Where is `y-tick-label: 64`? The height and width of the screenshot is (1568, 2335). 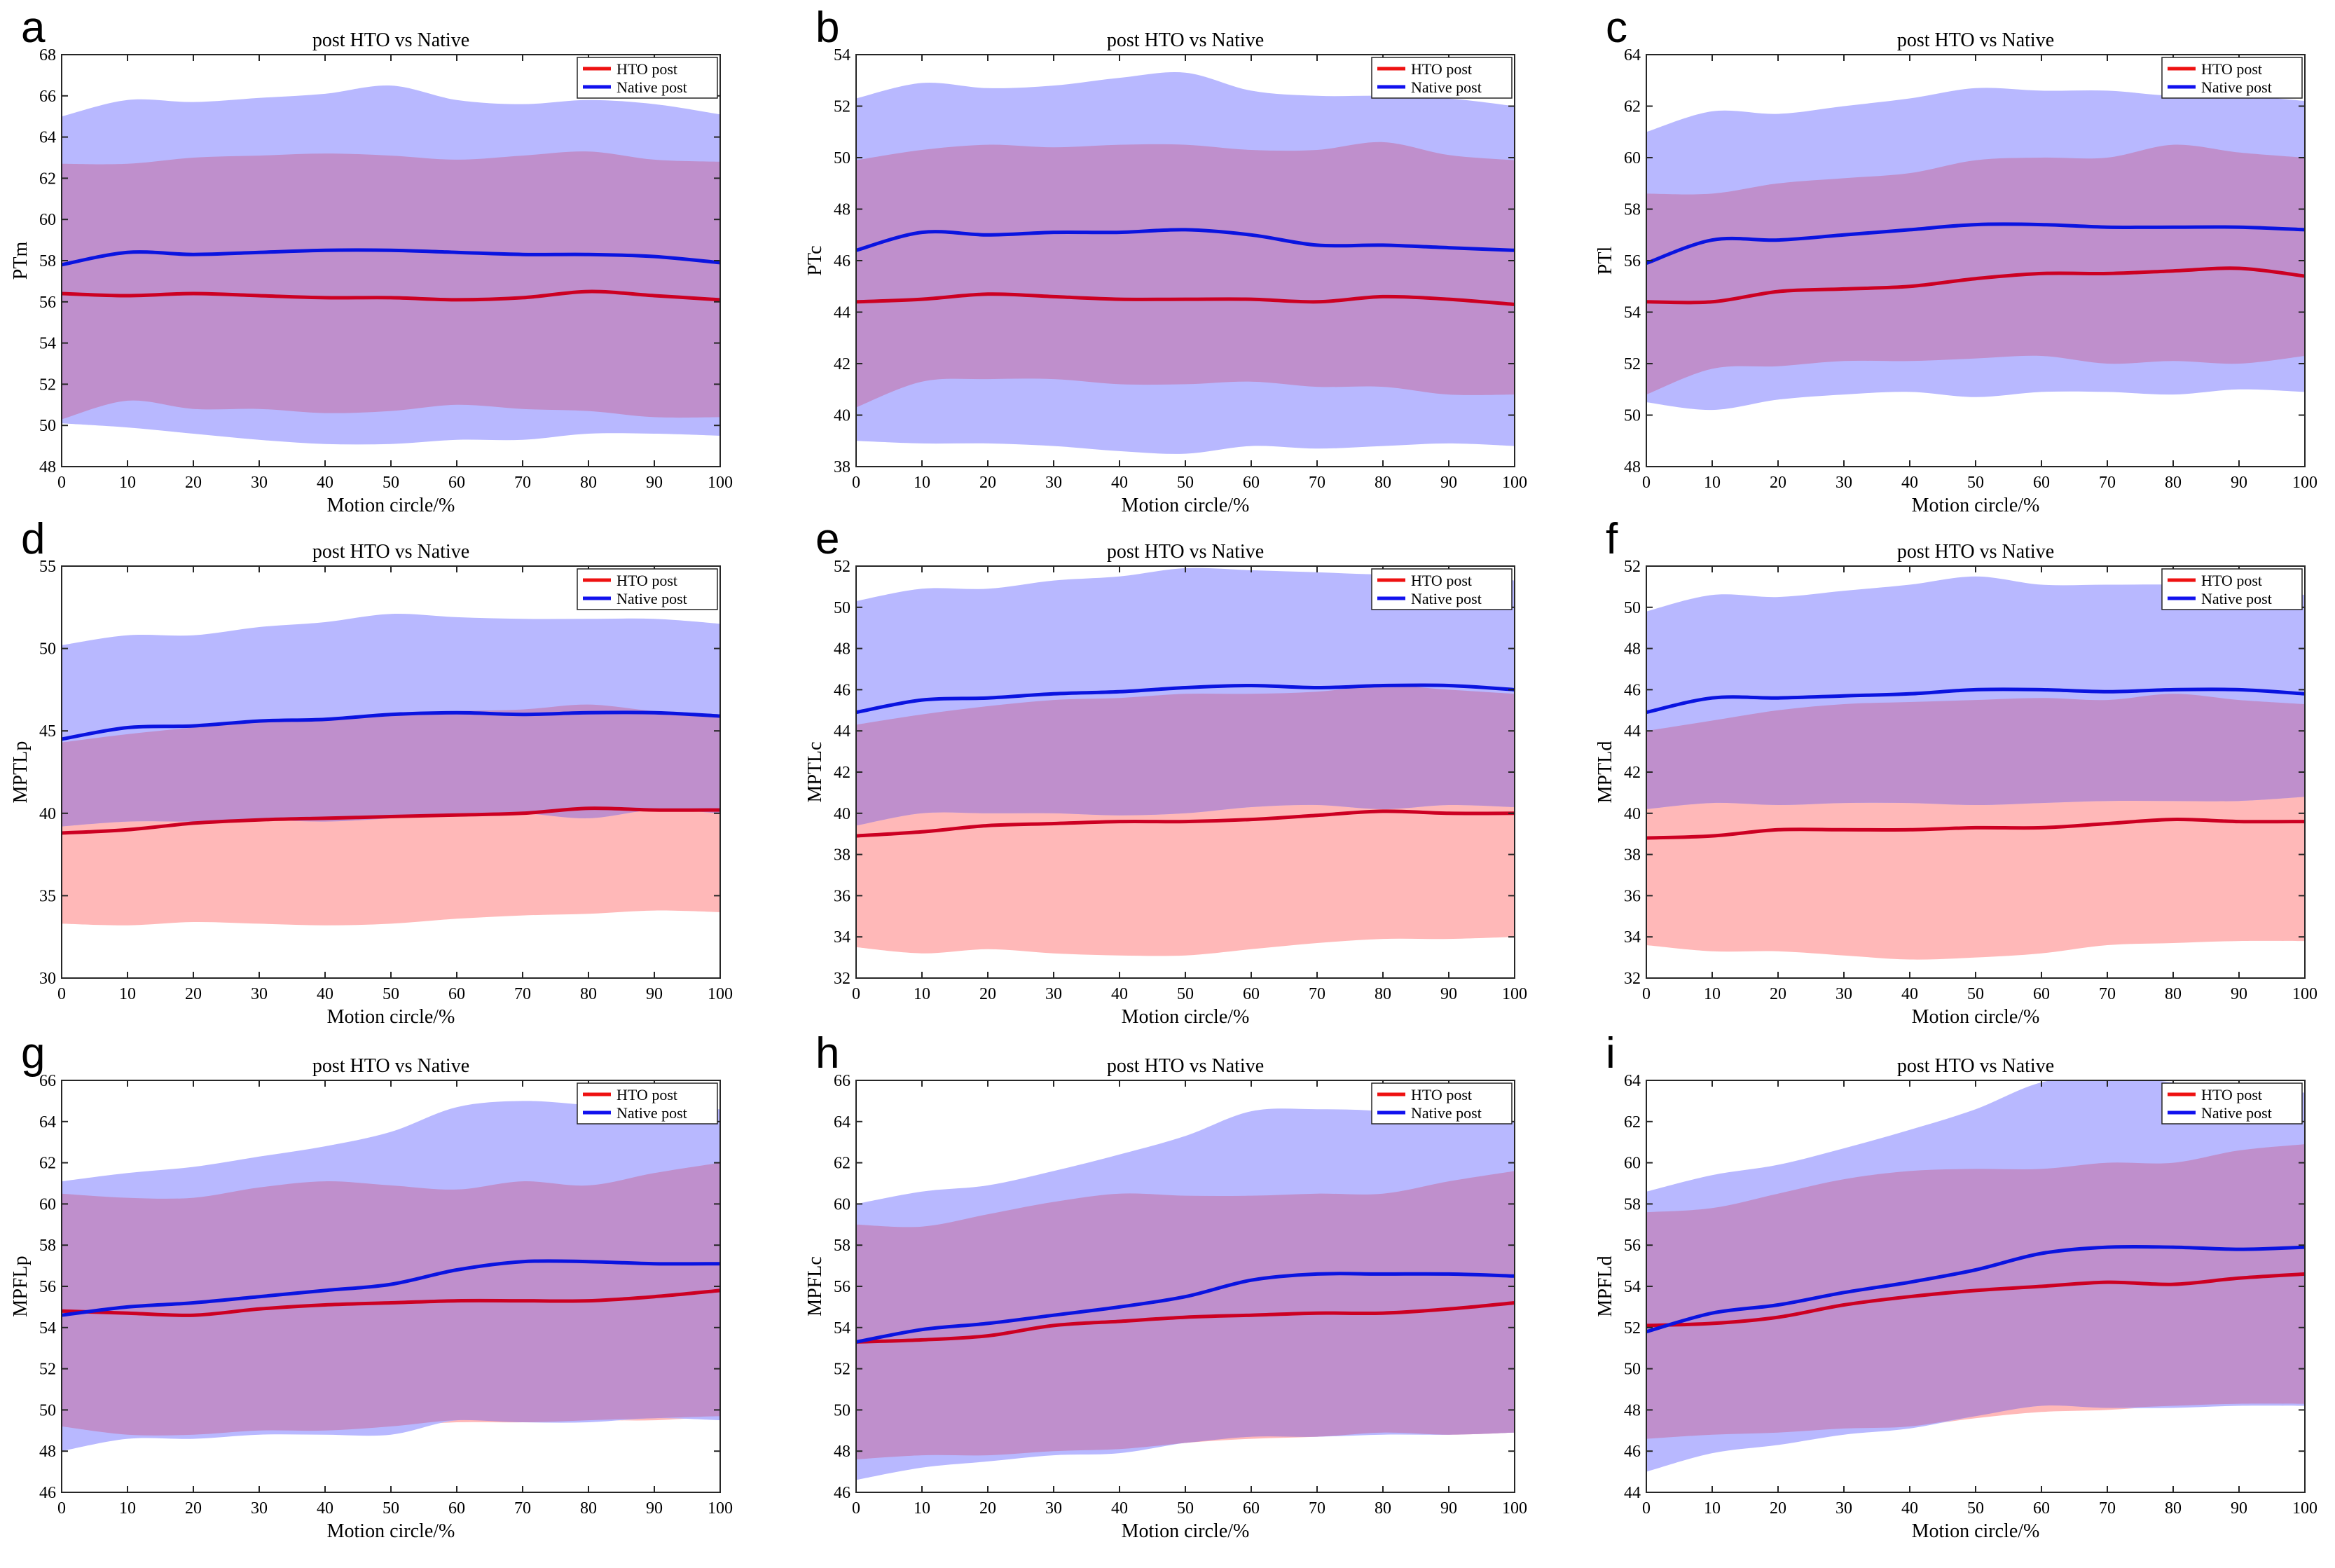
y-tick-label: 64 is located at coordinates (1632, 55).